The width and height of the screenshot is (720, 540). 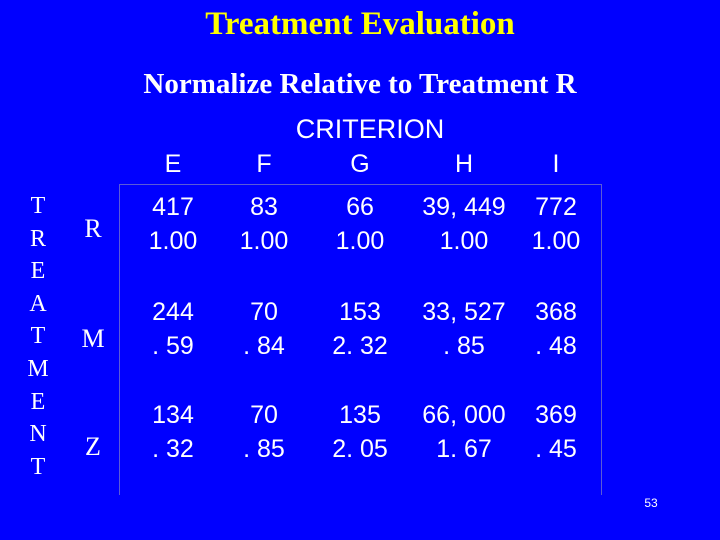 I want to click on raw-value: 33, 527, so click(x=464, y=312).